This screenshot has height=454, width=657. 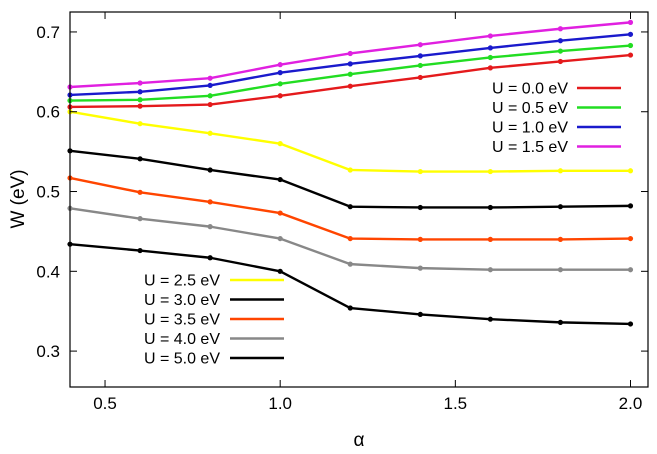 I want to click on legend-entry-label: U = 2.5 eV, so click(x=182, y=281).